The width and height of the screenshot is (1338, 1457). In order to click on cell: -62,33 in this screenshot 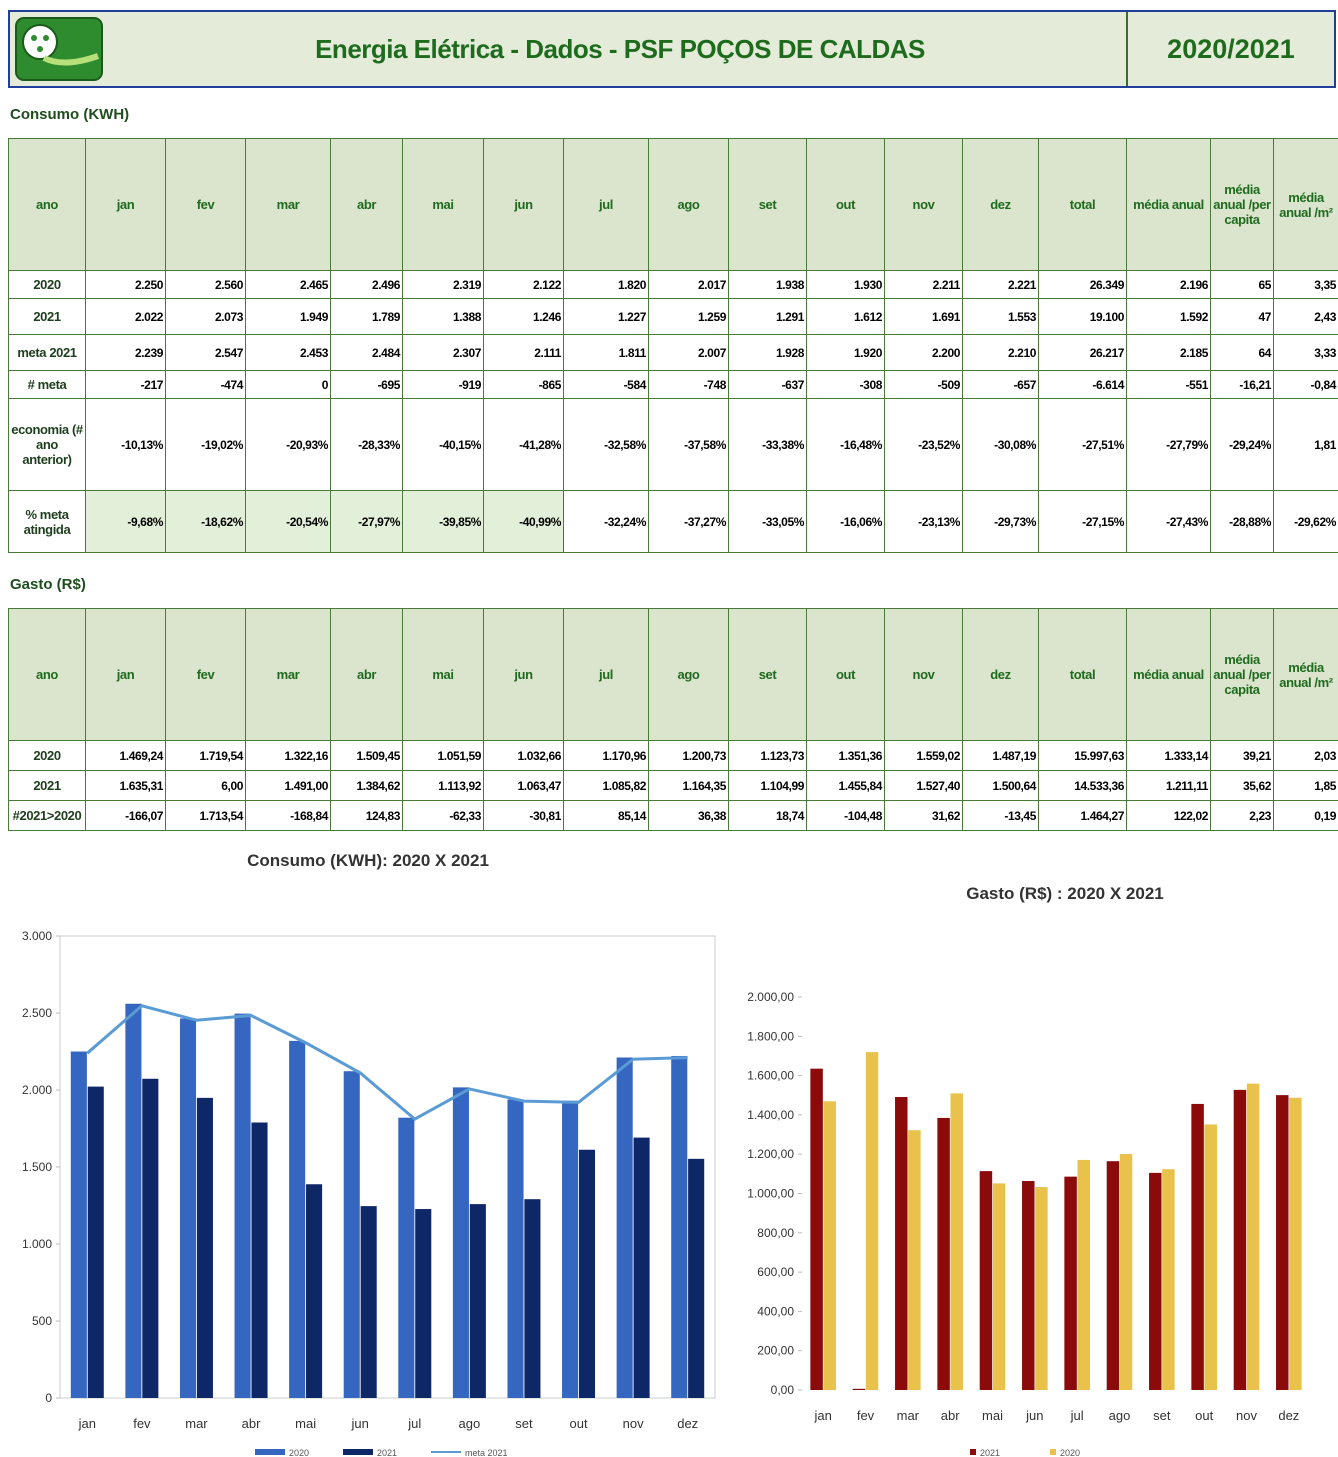, I will do `click(443, 815)`.